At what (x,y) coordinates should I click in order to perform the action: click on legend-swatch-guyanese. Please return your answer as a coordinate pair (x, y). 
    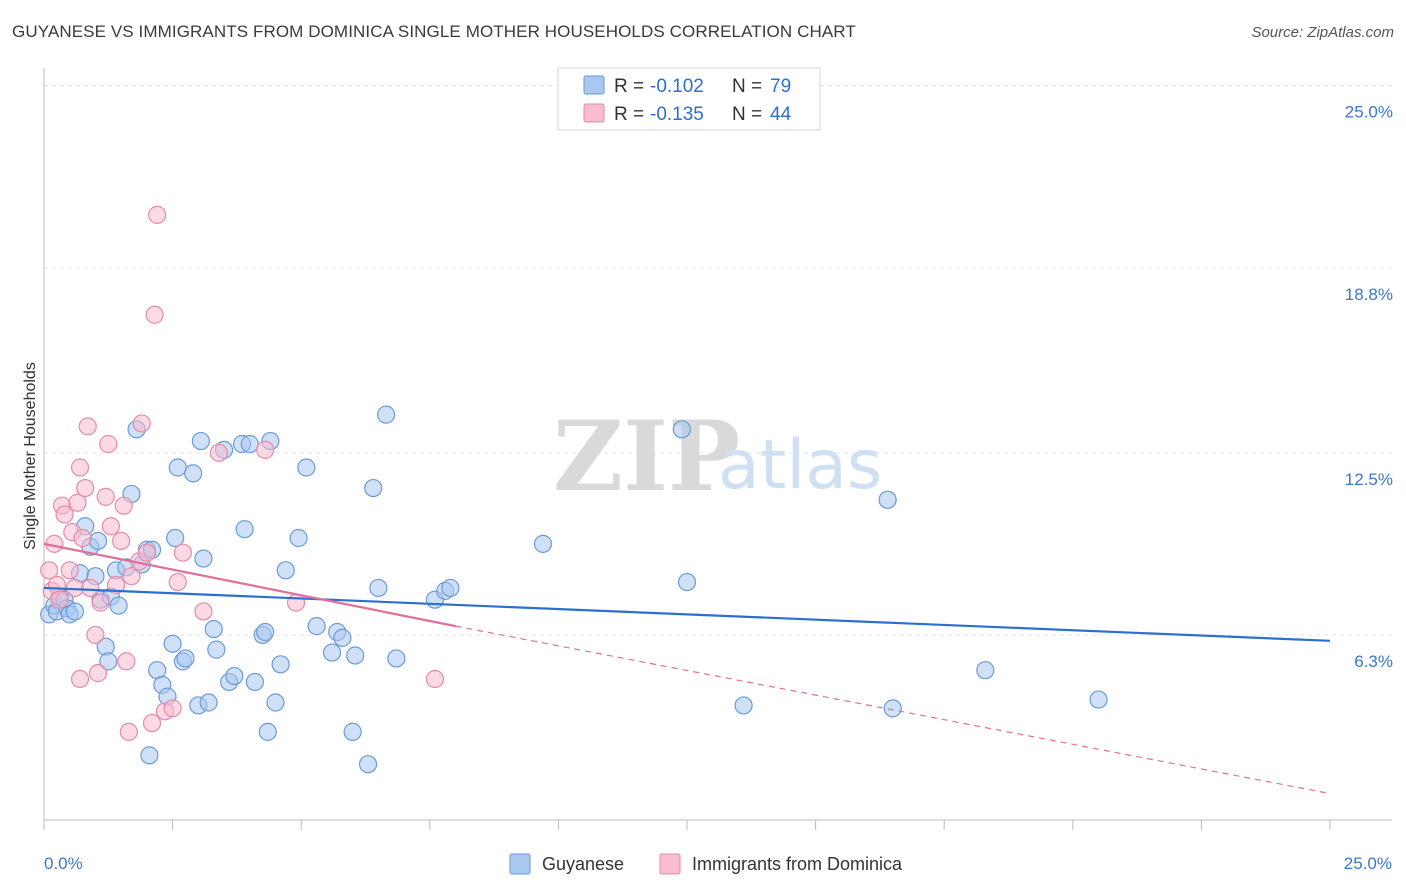
    Looking at the image, I should click on (594, 85).